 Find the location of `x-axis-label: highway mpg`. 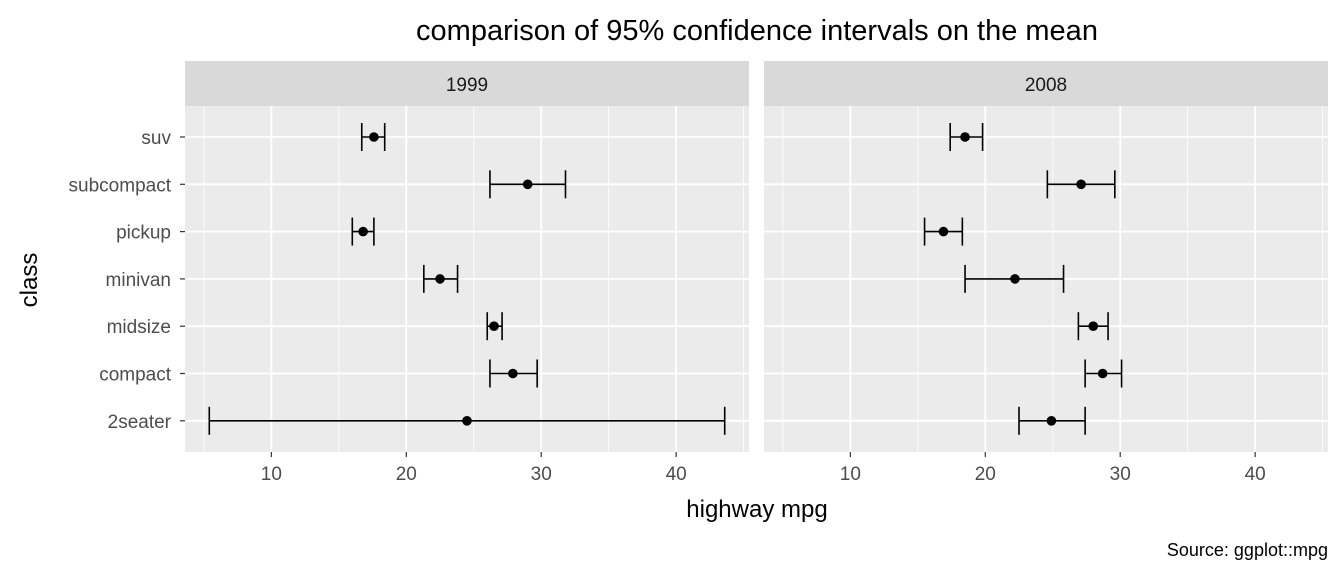

x-axis-label: highway mpg is located at coordinates (756, 509).